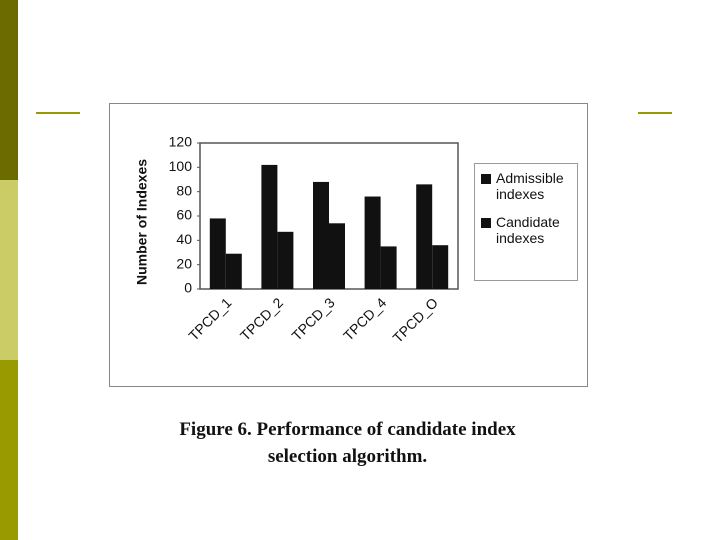 The width and height of the screenshot is (720, 540). What do you see at coordinates (184, 263) in the screenshot?
I see `y-tick-label: 20` at bounding box center [184, 263].